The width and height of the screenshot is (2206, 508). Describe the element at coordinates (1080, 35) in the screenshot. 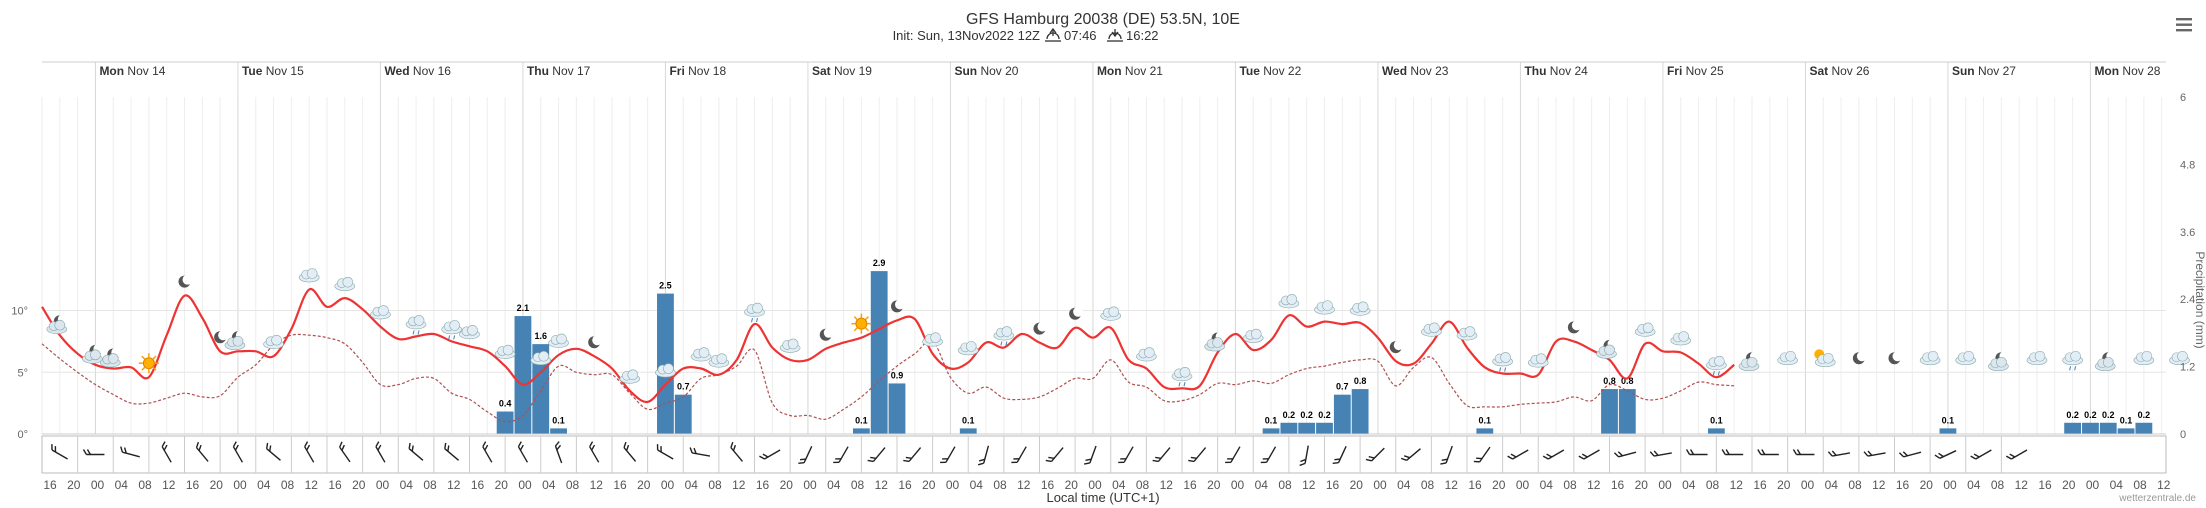

I see `sunrise-time: 07:46` at that location.